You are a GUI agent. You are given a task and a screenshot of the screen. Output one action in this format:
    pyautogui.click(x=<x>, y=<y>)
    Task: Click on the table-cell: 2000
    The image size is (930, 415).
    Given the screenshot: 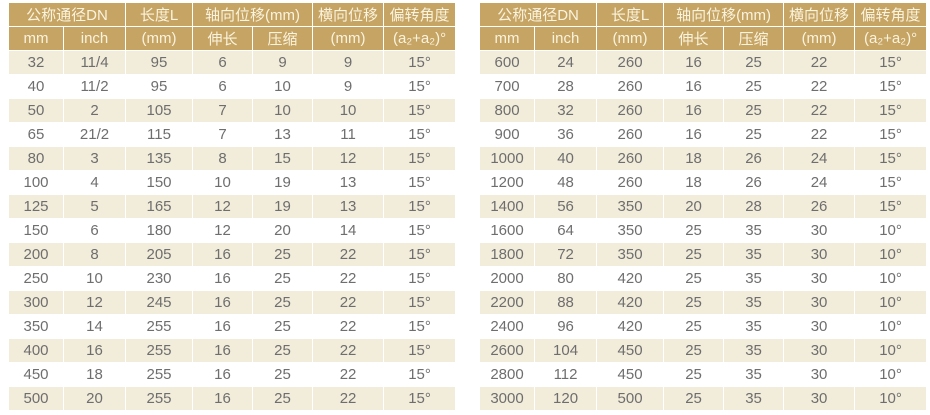 What is the action you would take?
    pyautogui.click(x=507, y=278)
    